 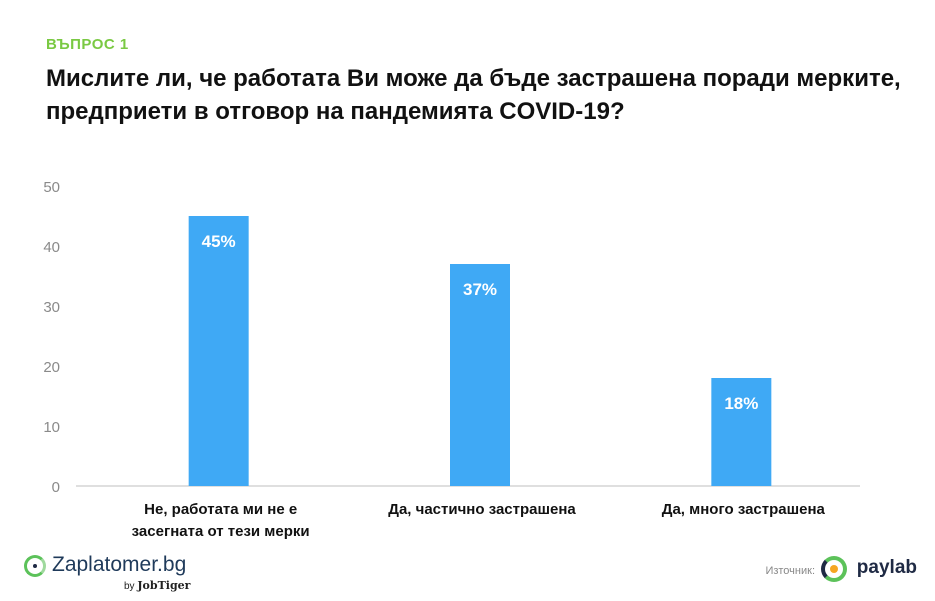 I want to click on question-kicker: ВЪПРОС 1, so click(x=87, y=44).